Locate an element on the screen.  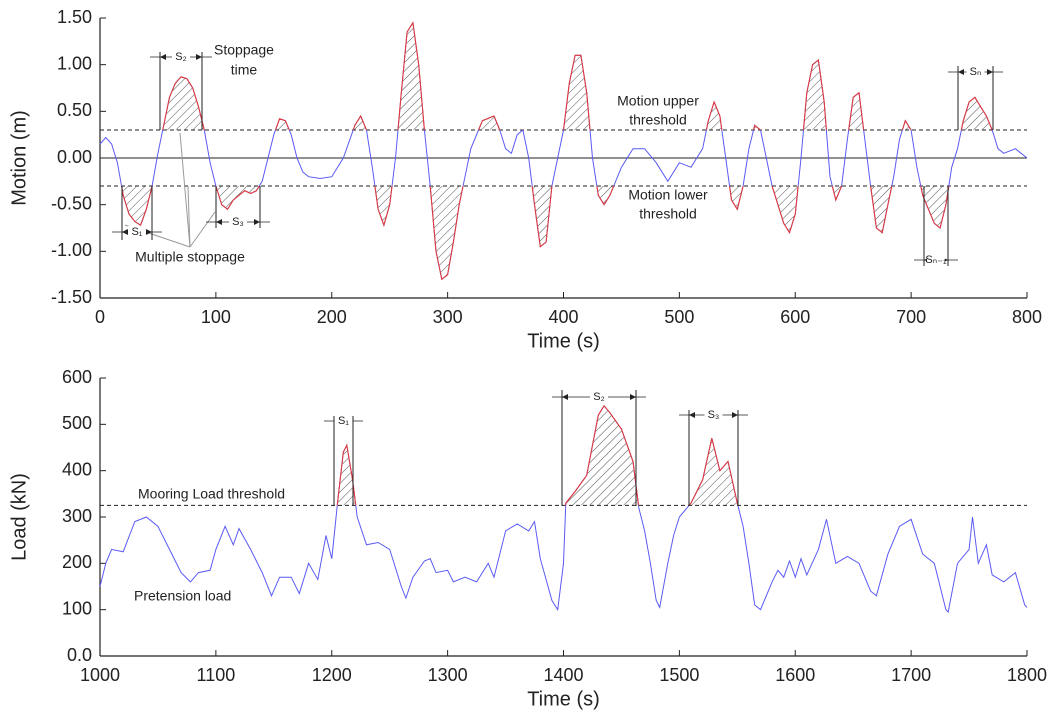
x-tick-label: 1100 is located at coordinates (216, 675).